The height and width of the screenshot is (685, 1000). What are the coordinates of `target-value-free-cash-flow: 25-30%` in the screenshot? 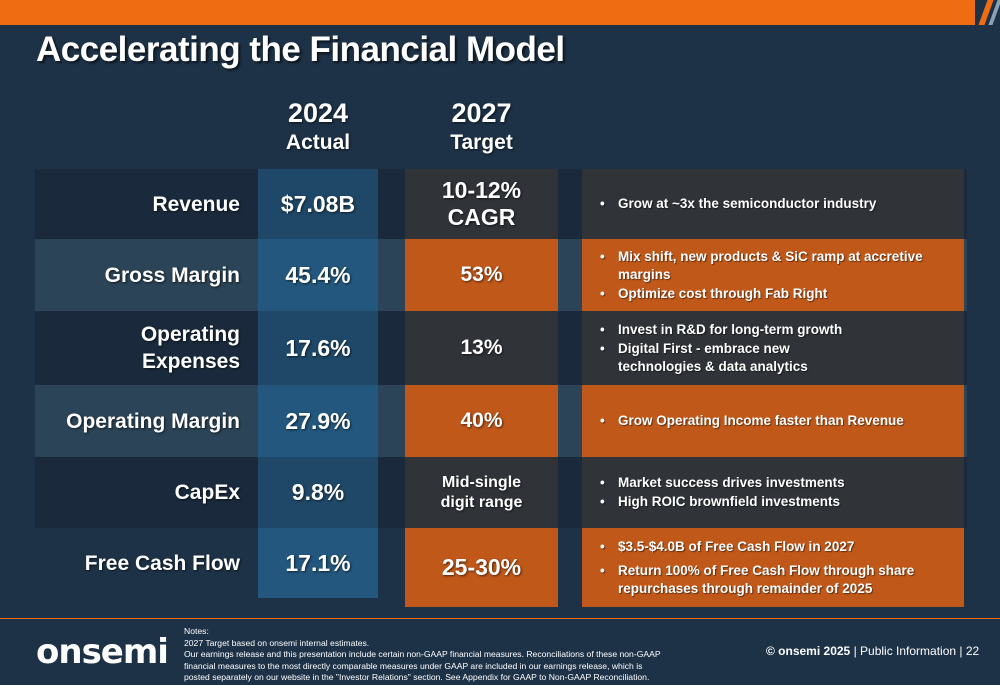 It's located at (481, 567).